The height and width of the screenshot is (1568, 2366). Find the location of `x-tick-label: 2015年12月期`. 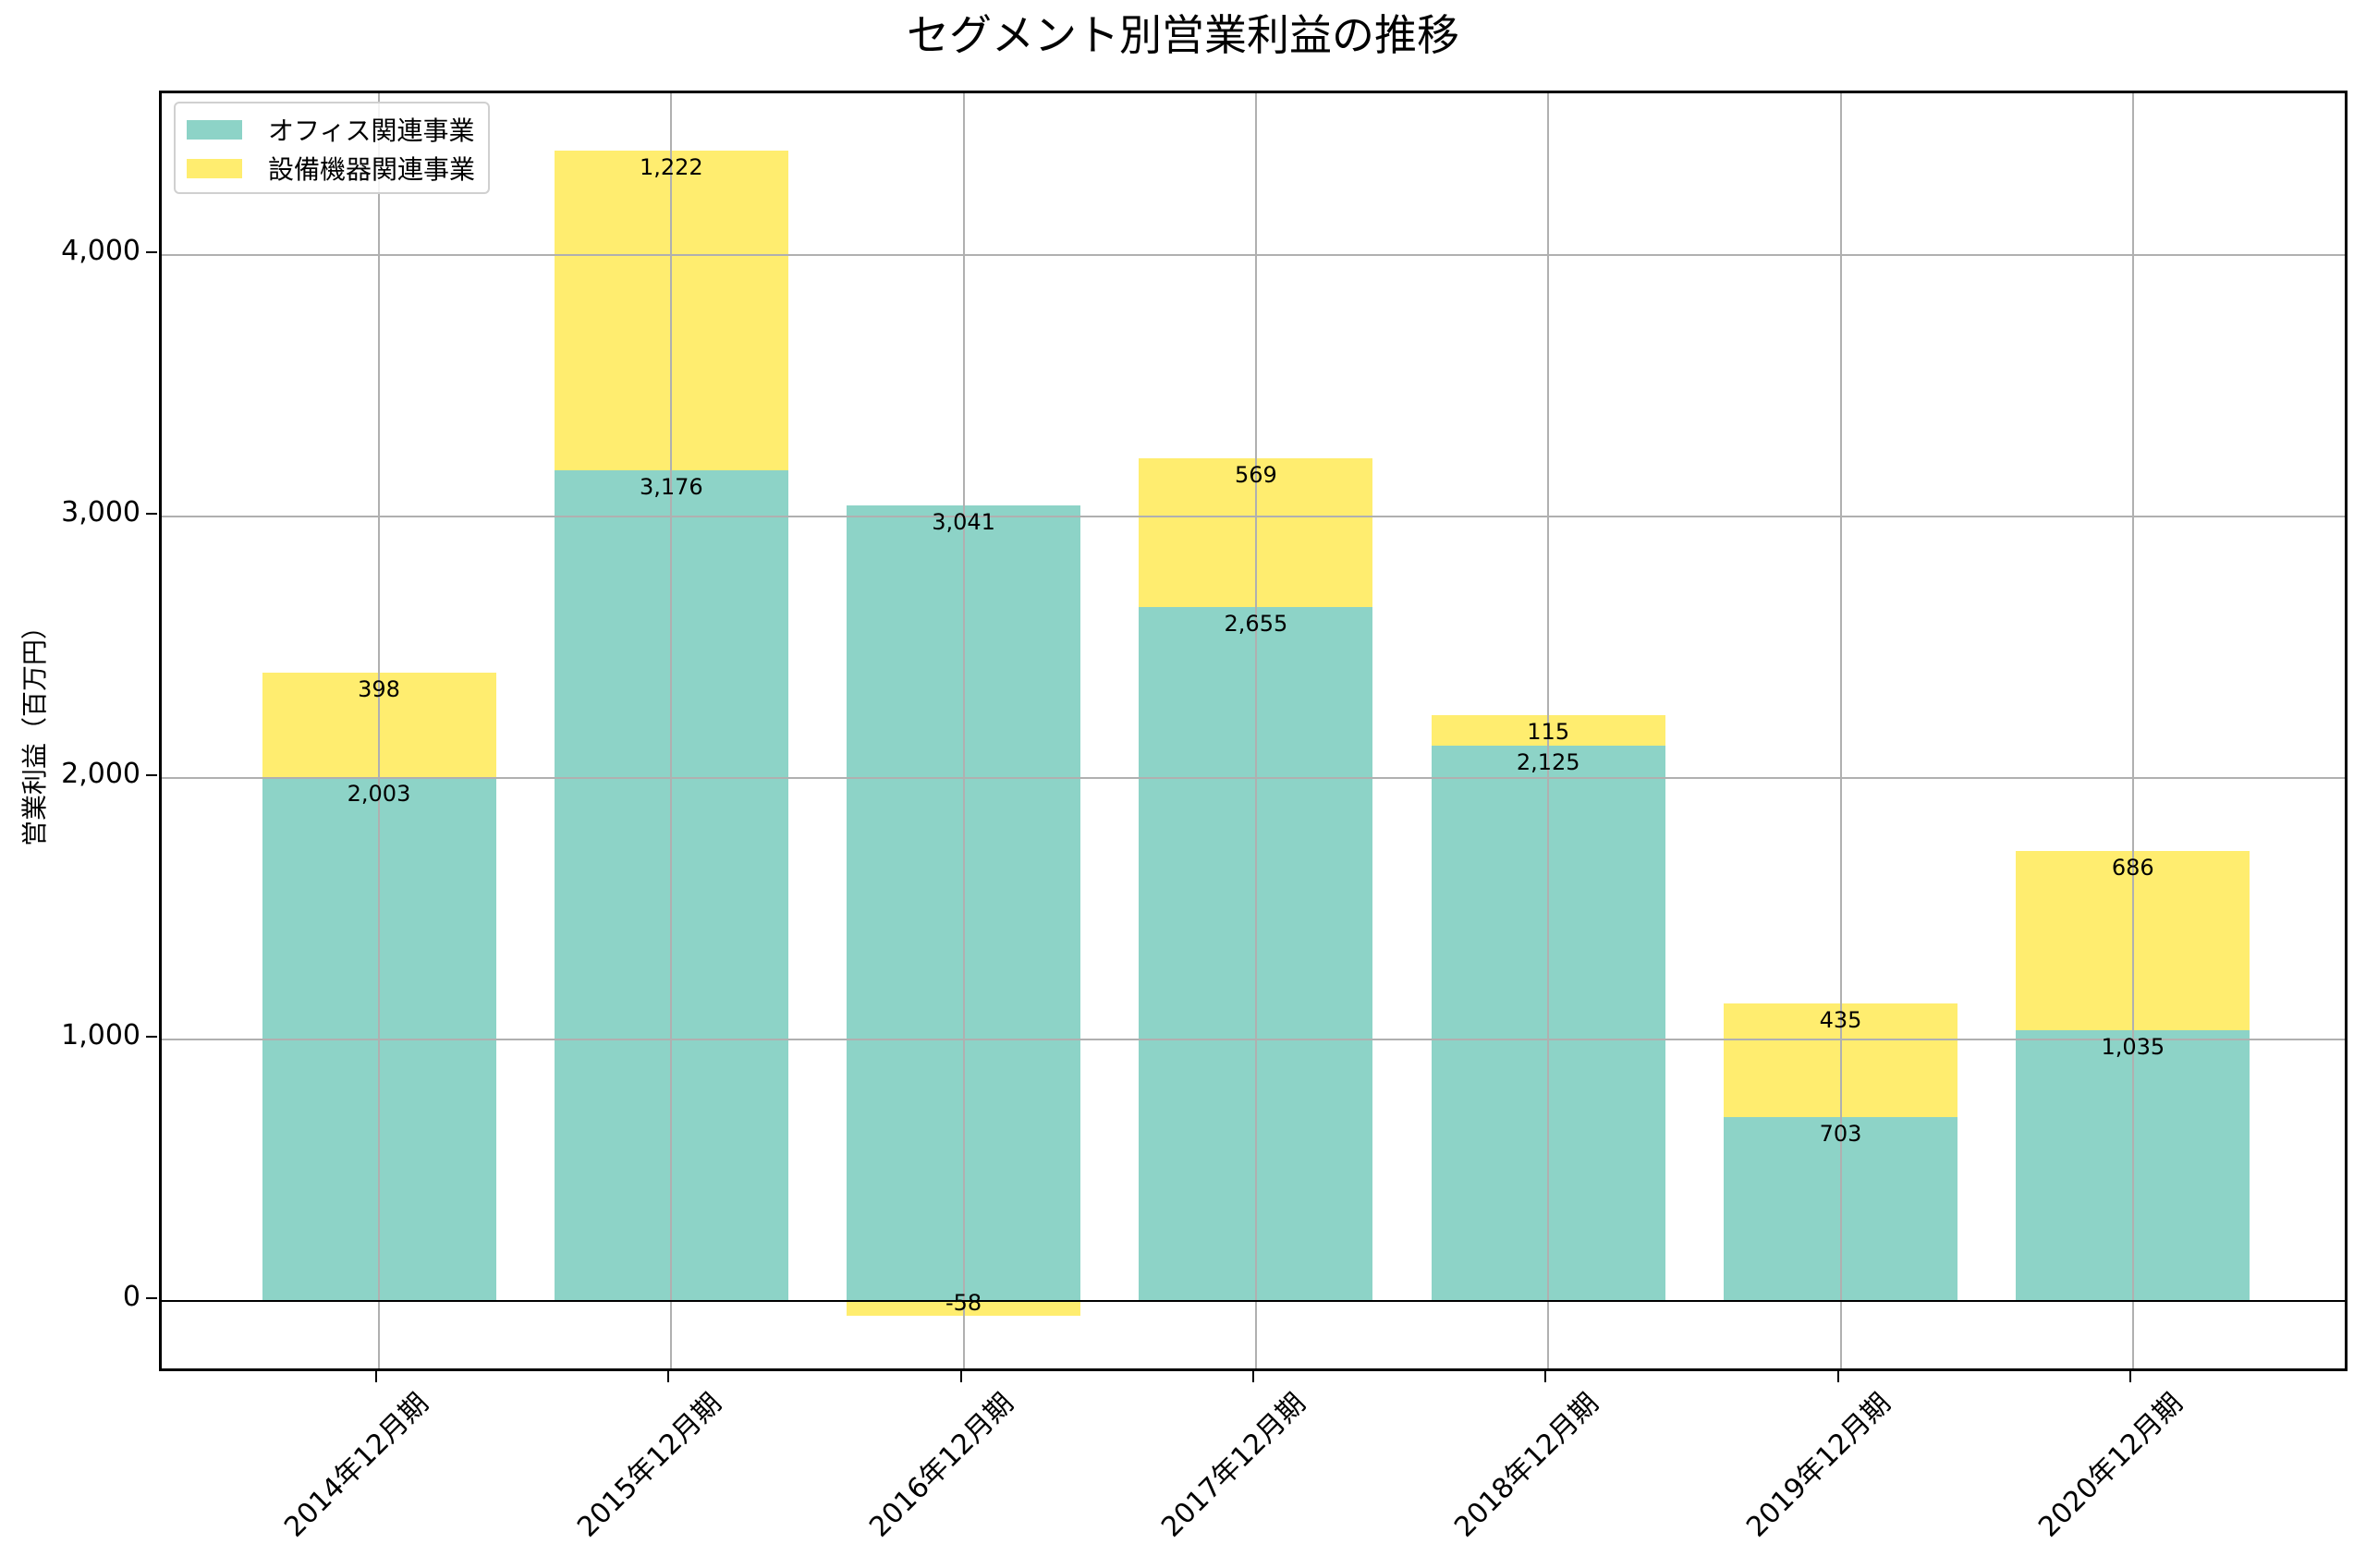

x-tick-label: 2015年12月期 is located at coordinates (649, 1465).